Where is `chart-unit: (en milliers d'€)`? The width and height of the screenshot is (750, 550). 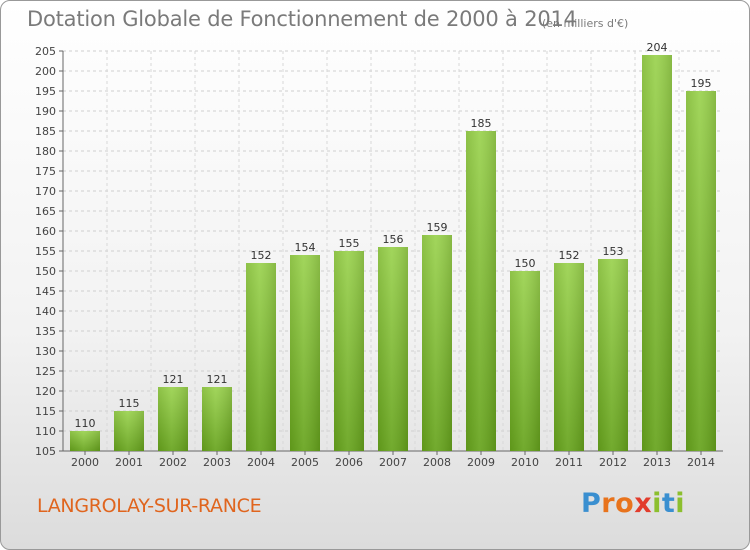
chart-unit: (en milliers d'€) is located at coordinates (585, 23).